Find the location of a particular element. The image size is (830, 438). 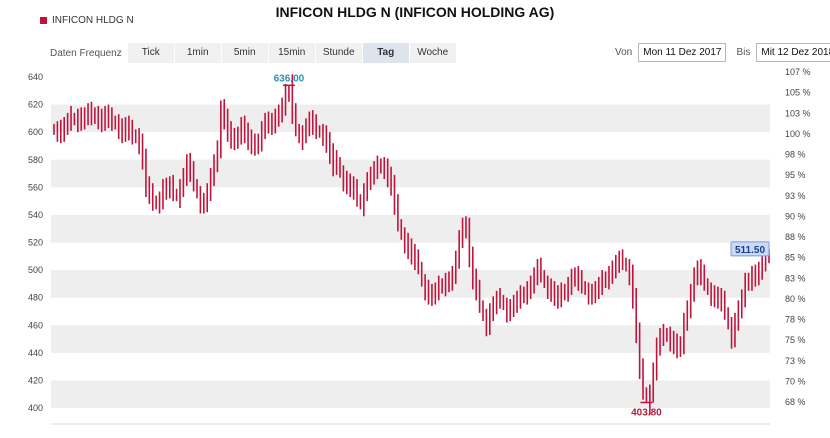

legend-label: INFICON HLDG N is located at coordinates (93, 20).